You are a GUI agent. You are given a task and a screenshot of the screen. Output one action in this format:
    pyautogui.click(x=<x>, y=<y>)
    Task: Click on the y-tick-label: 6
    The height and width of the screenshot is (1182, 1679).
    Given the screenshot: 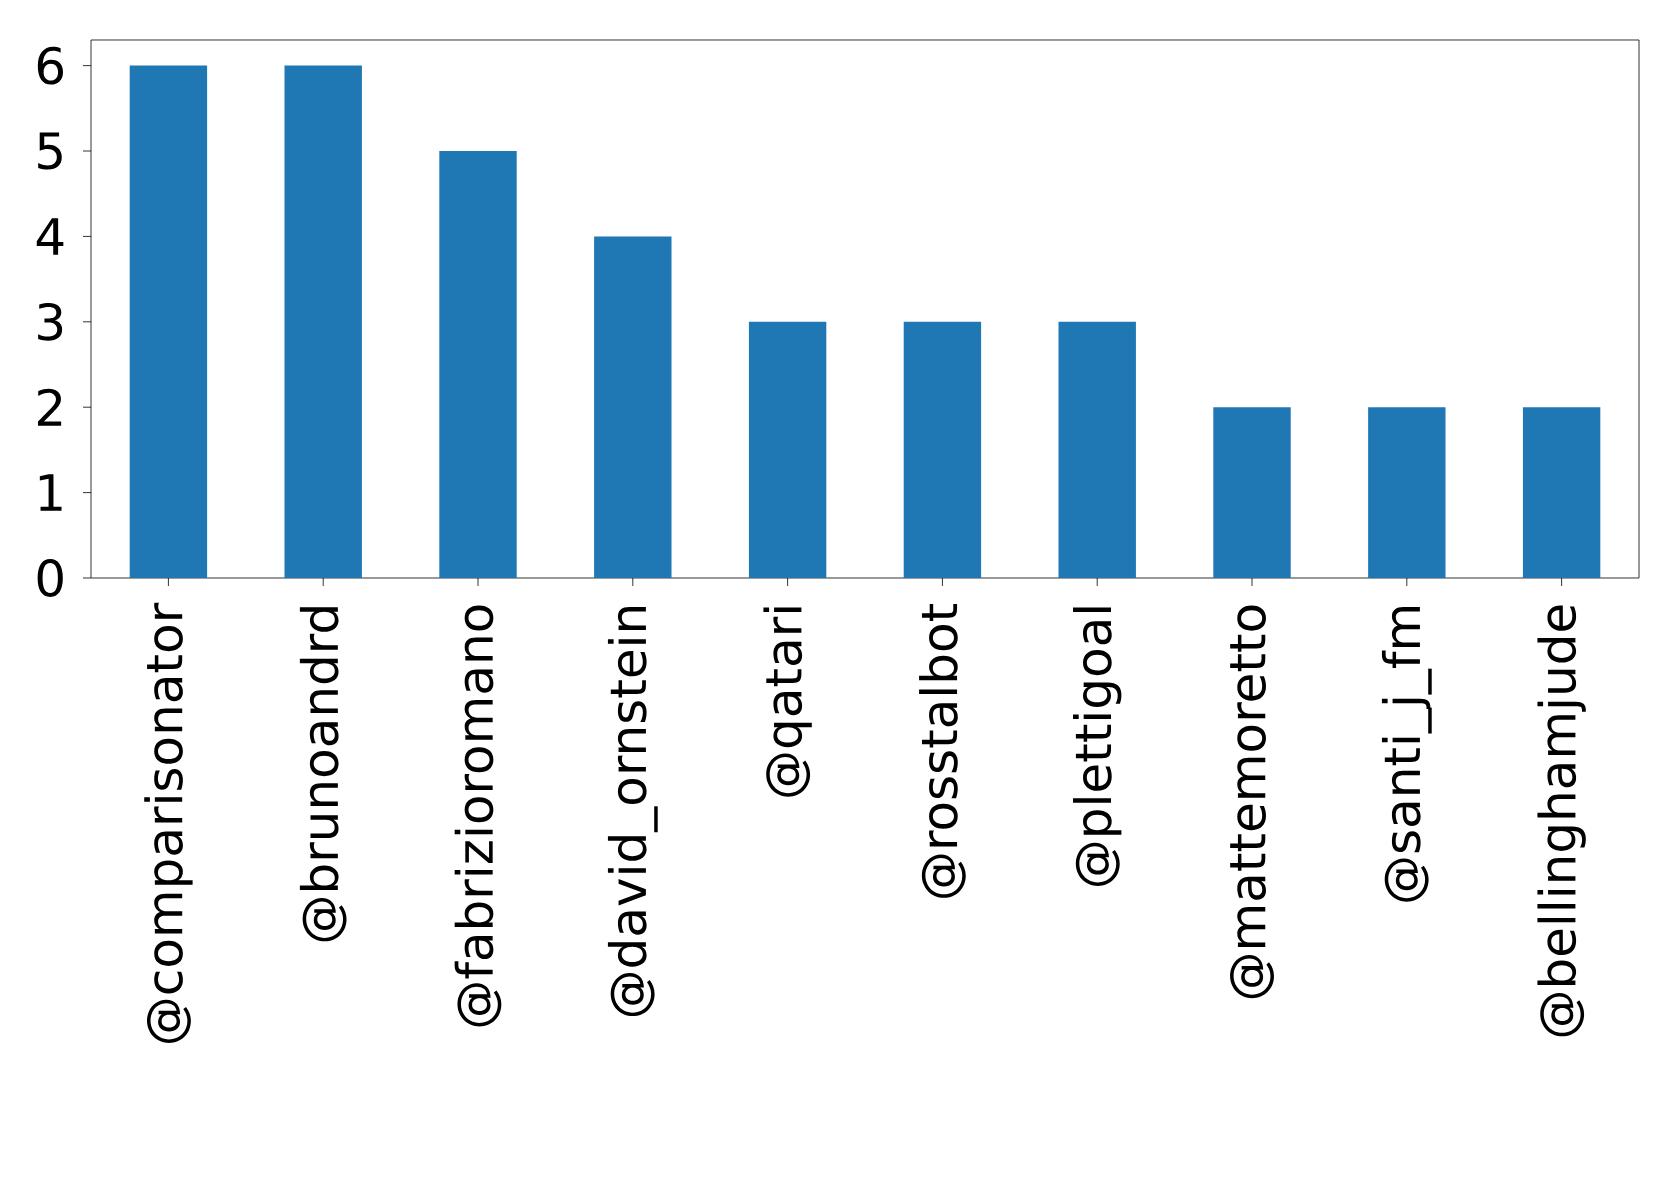 What is the action you would take?
    pyautogui.click(x=50, y=65)
    